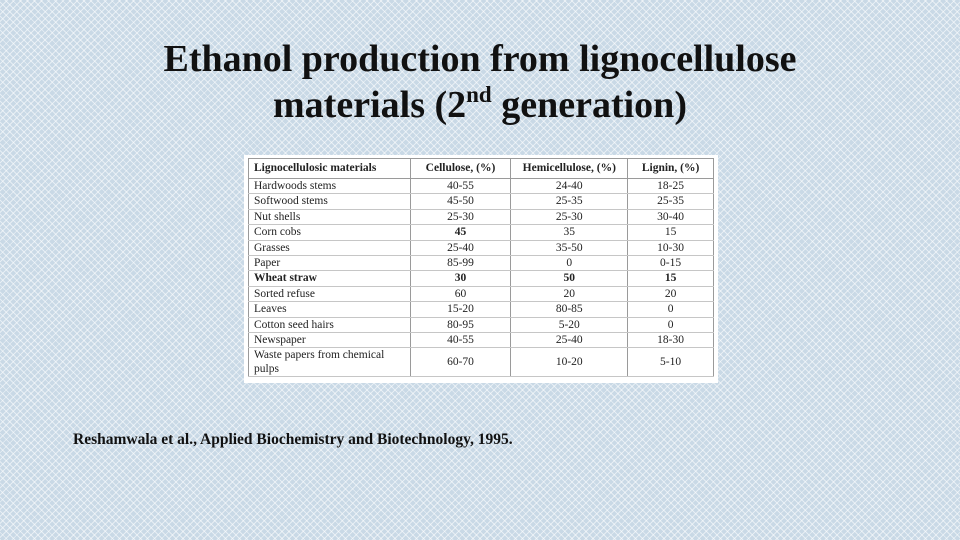 This screenshot has width=960, height=540. I want to click on table-row: Newspaper 40-55 25-40 18-30, so click(481, 340).